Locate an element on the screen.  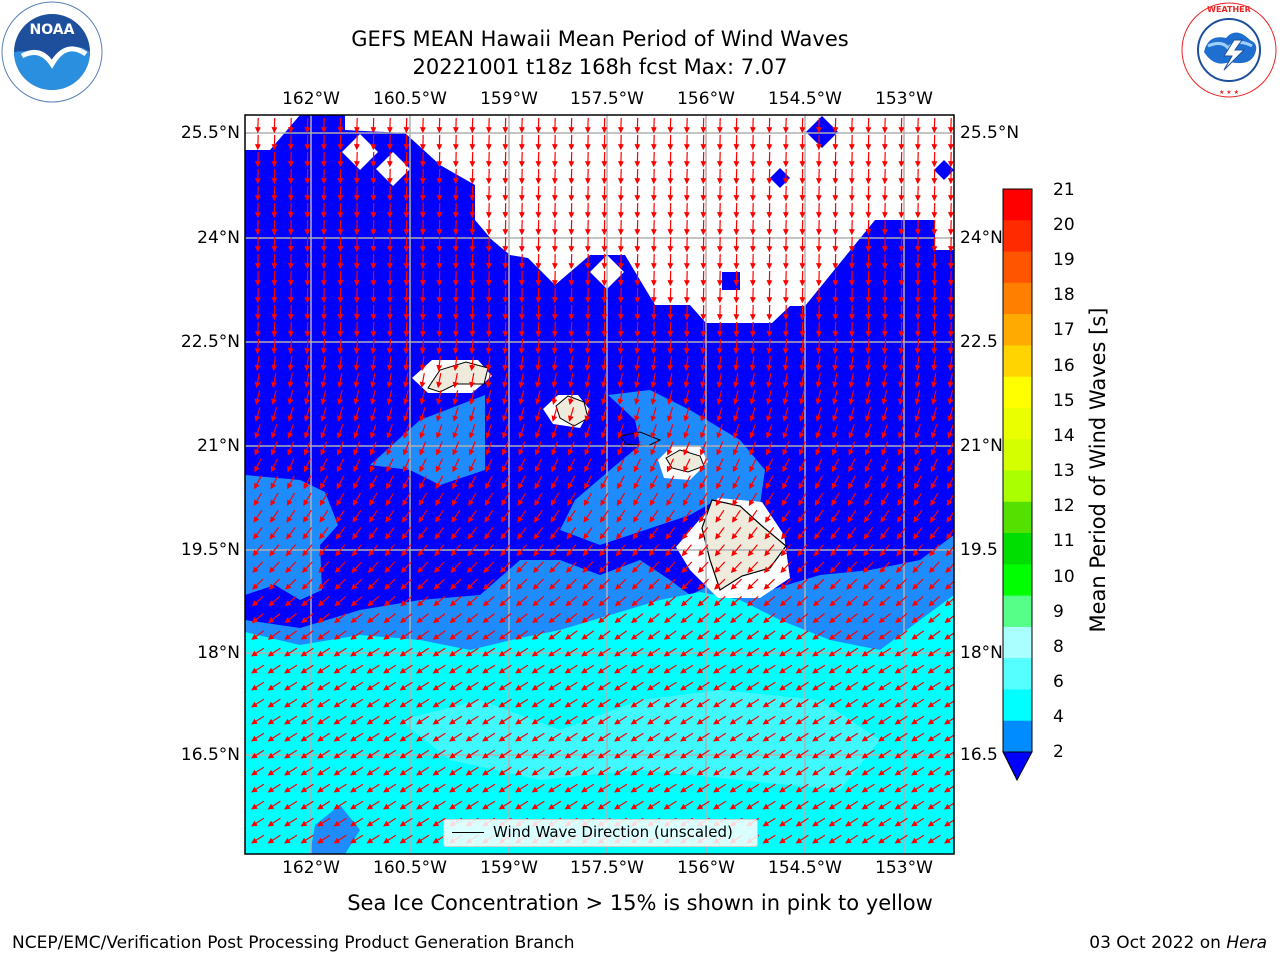
lat-label: 22.5°N is located at coordinates (210, 342).